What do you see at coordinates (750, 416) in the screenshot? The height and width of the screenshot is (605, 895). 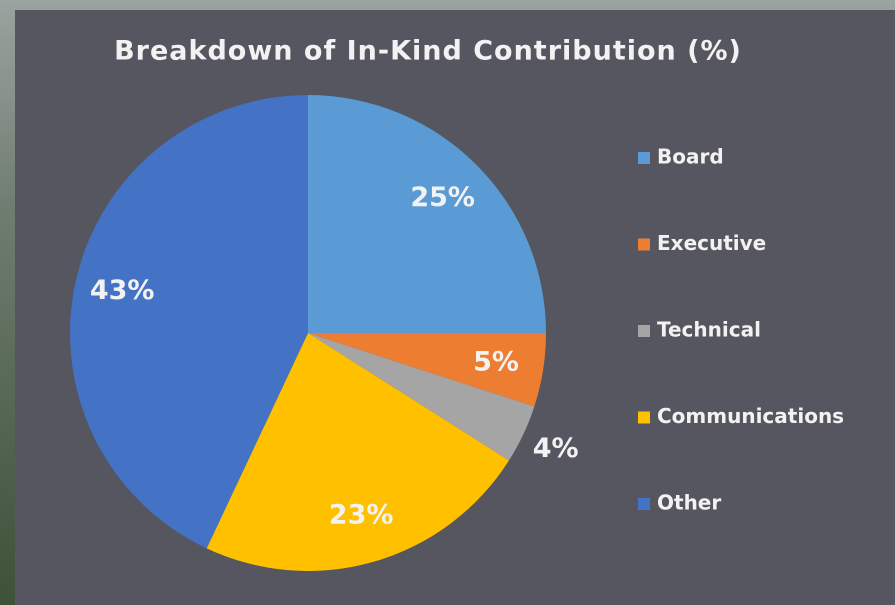 I see `legend-label: Communications` at bounding box center [750, 416].